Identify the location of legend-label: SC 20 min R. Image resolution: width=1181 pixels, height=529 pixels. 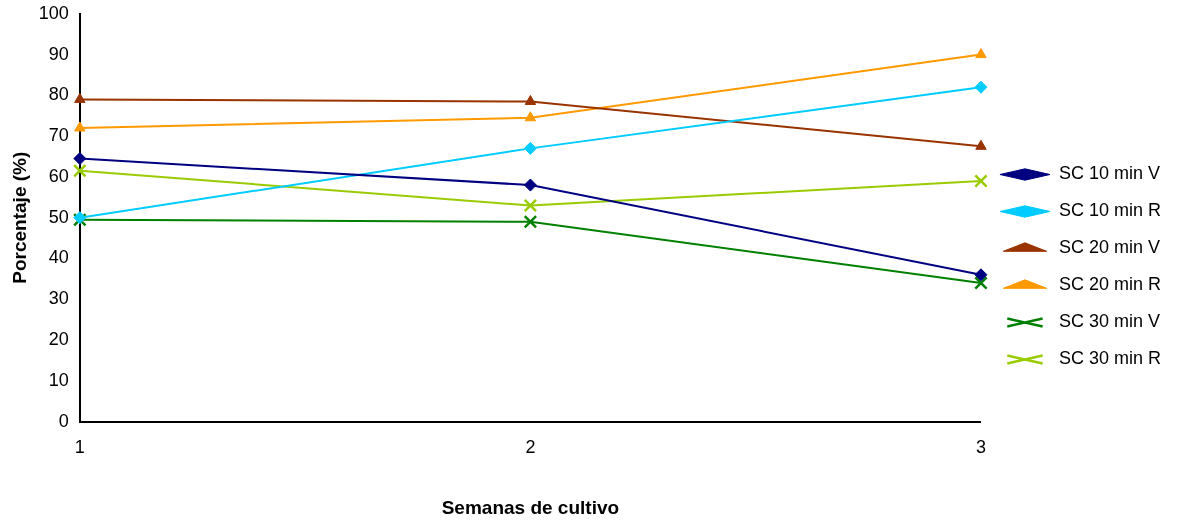
(1110, 284).